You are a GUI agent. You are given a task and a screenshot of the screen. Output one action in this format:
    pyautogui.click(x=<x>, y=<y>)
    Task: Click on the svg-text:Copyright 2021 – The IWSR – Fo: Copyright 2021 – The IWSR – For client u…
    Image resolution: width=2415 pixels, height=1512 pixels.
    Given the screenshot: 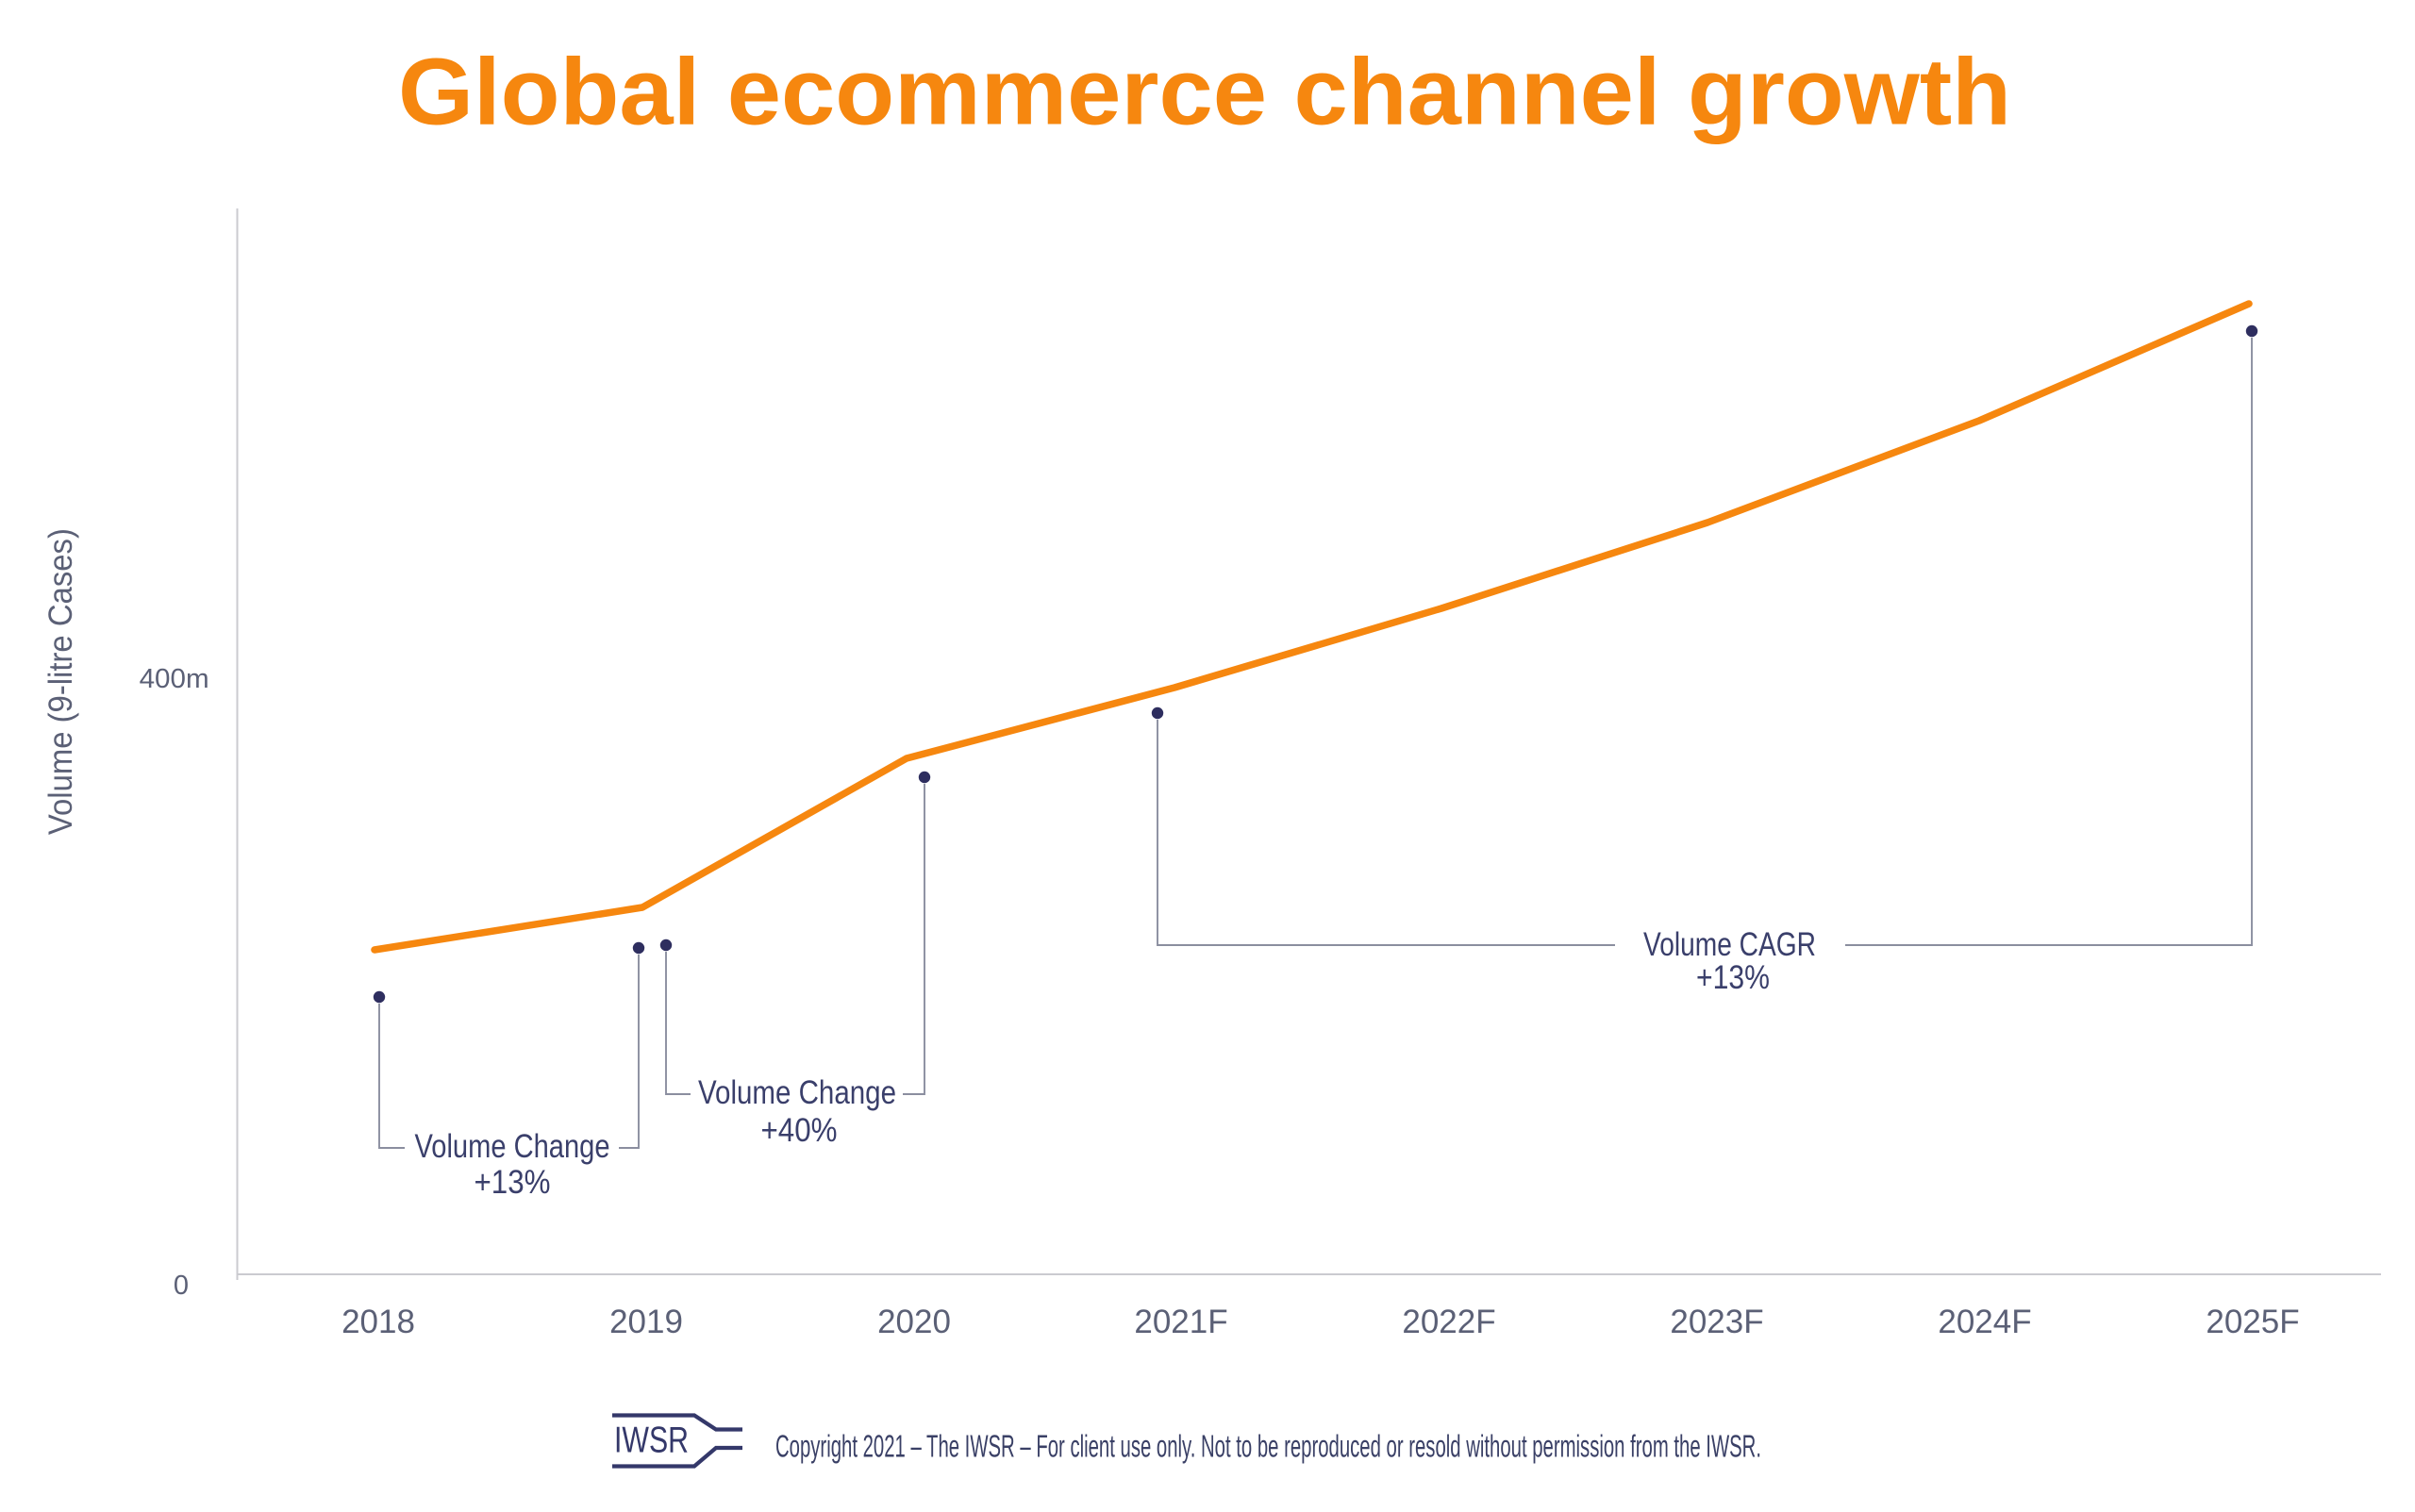 What is the action you would take?
    pyautogui.click(x=1268, y=1446)
    